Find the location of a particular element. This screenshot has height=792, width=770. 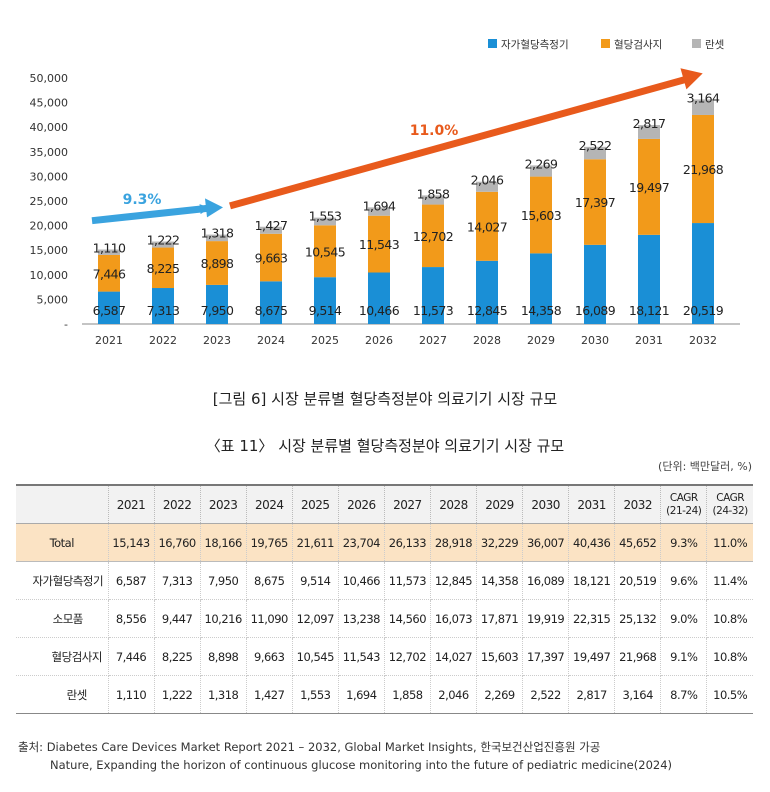

table-cell: 2,046 is located at coordinates (454, 694).